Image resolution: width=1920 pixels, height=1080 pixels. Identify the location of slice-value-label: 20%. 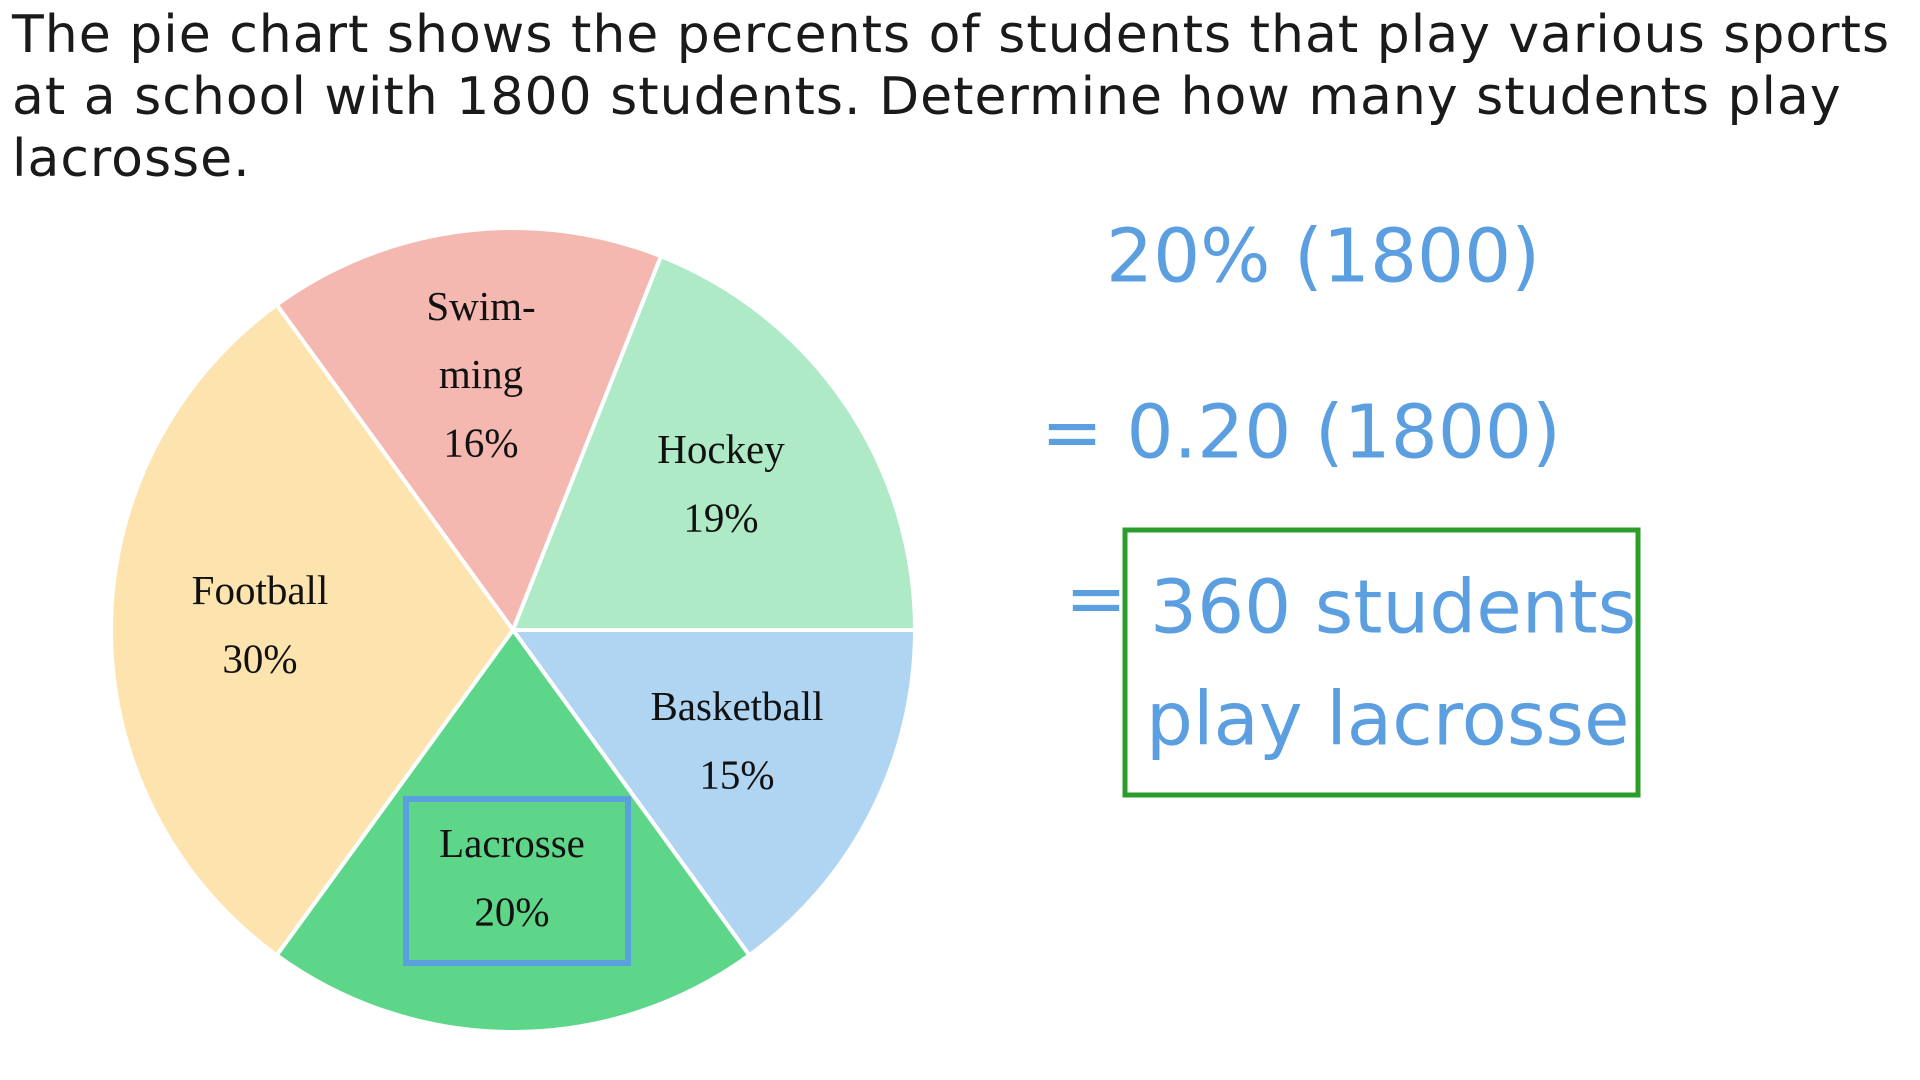
(511, 911).